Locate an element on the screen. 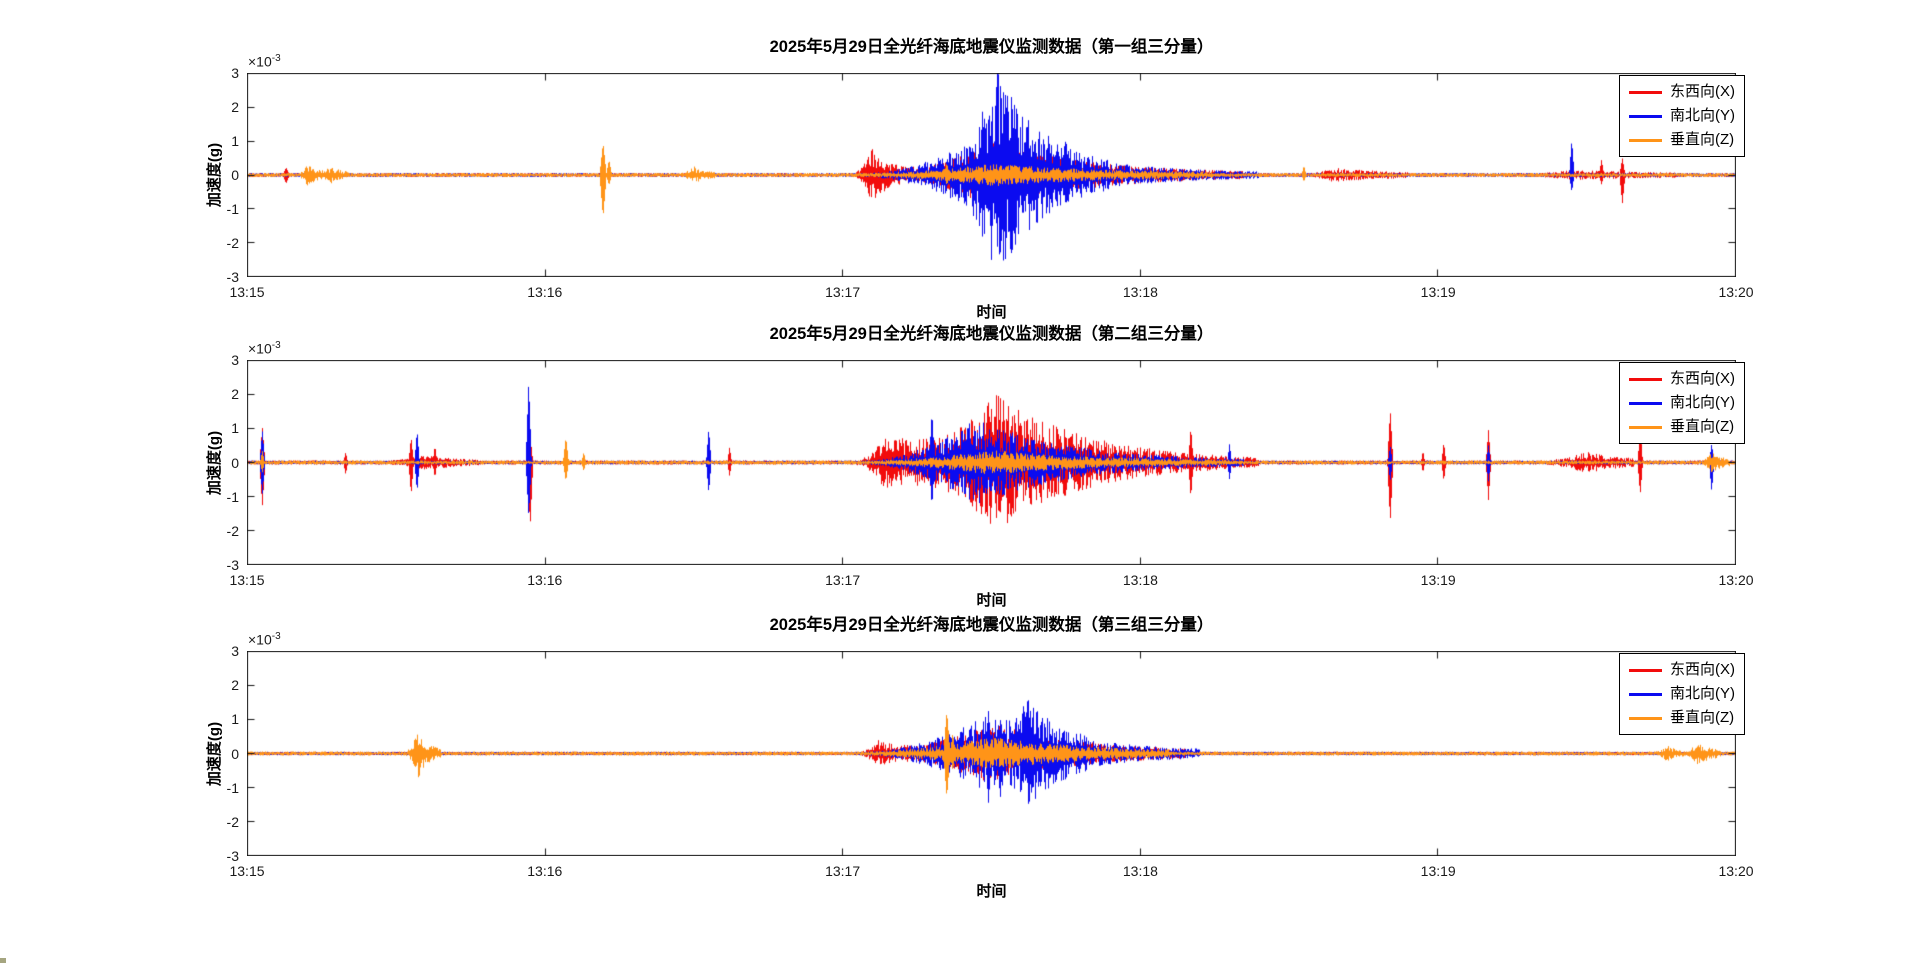 The height and width of the screenshot is (963, 1920). corner-artifact is located at coordinates (3, 960).